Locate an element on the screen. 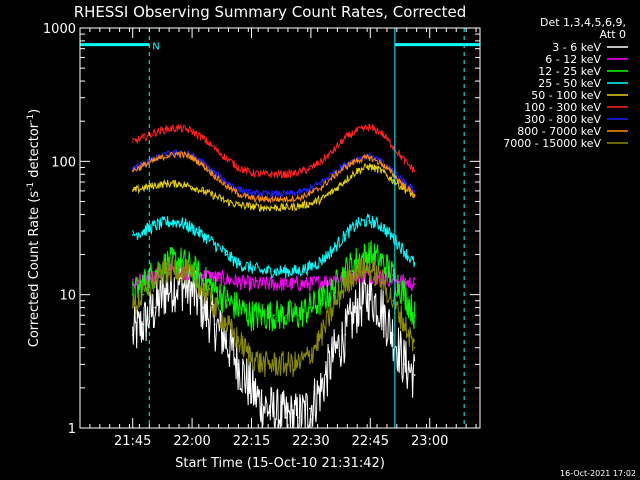 Image resolution: width=640 pixels, height=480 pixels. x-tick-label: 21:45 is located at coordinates (132, 441).